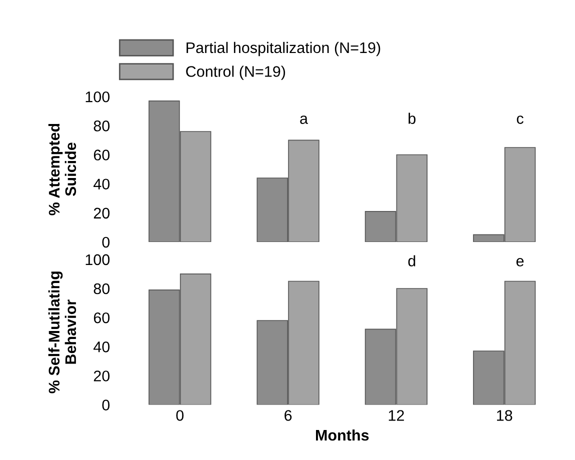  Describe the element at coordinates (62, 333) in the screenshot. I see `y-axis-title: % Self-Mutilating Behavior` at that location.